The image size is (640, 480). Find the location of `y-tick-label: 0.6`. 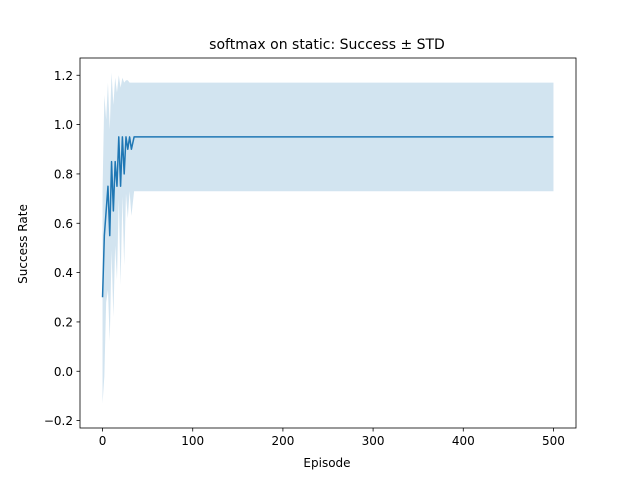

y-tick-label: 0.6 is located at coordinates (63, 224).